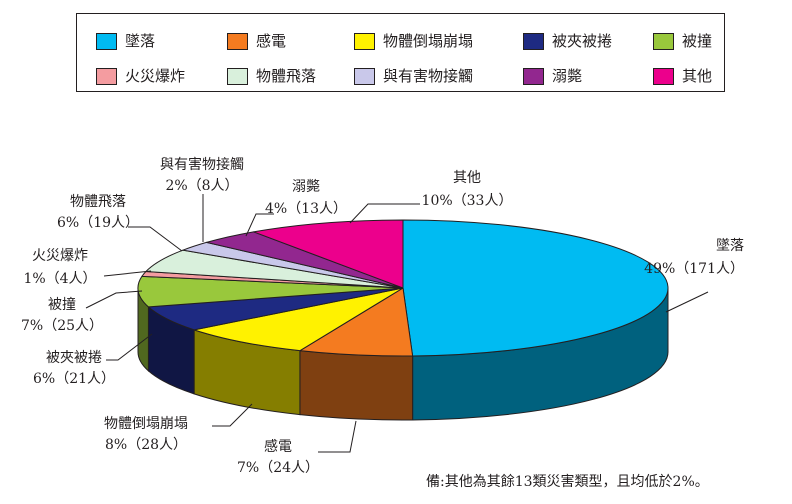 The height and width of the screenshot is (504, 792). Describe the element at coordinates (428, 41) in the screenshot. I see `legend-label: 物體倒塌崩塌` at that location.